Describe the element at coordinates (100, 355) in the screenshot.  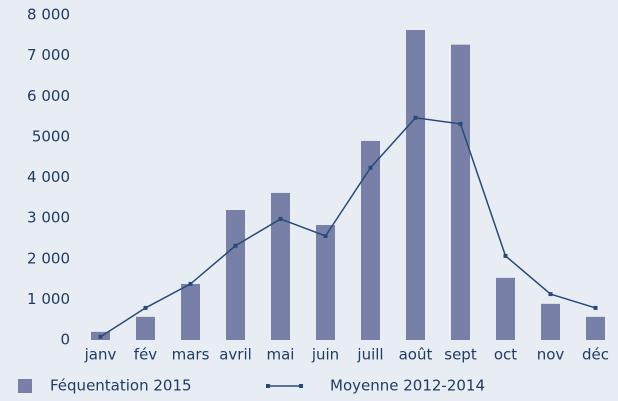
I see `x-tick-label: janv` at that location.